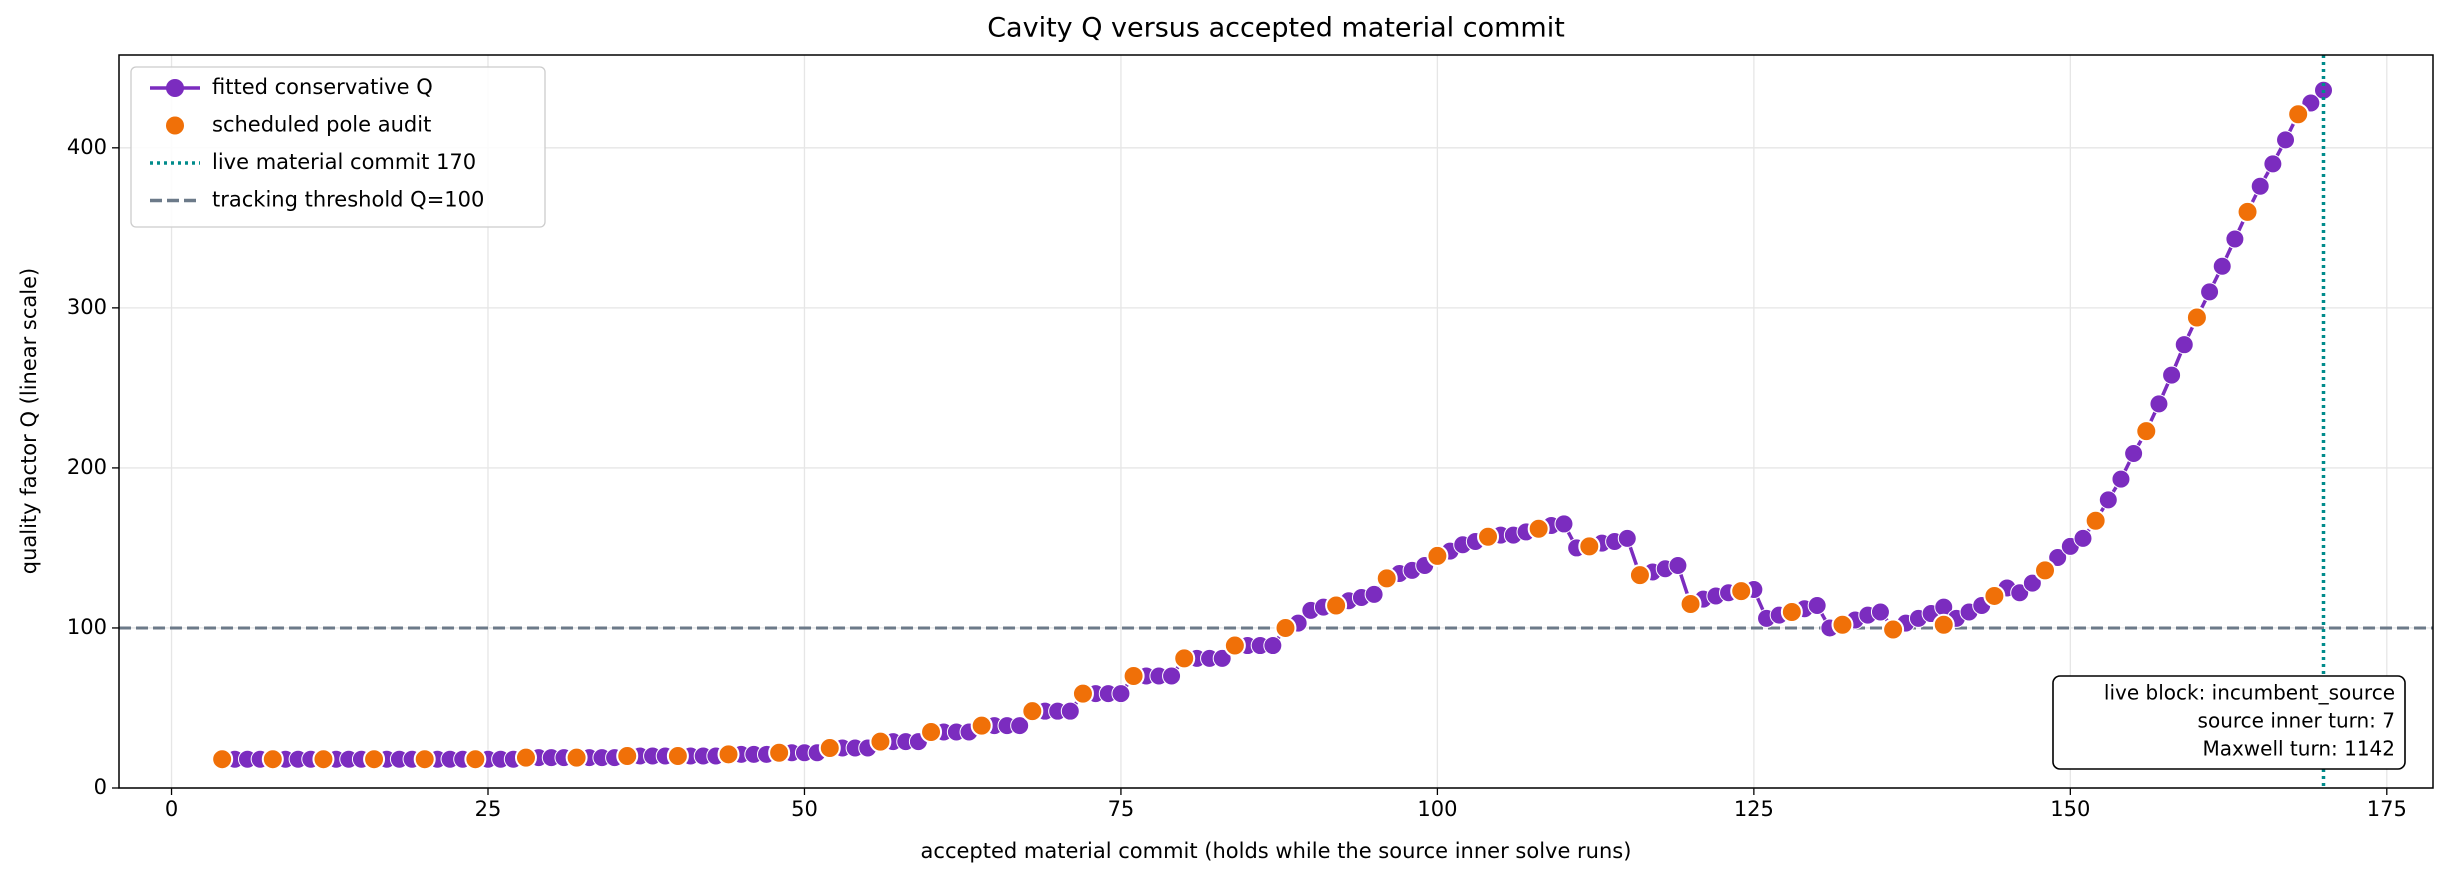  I want to click on legend-label: live material commit 170, so click(344, 162).